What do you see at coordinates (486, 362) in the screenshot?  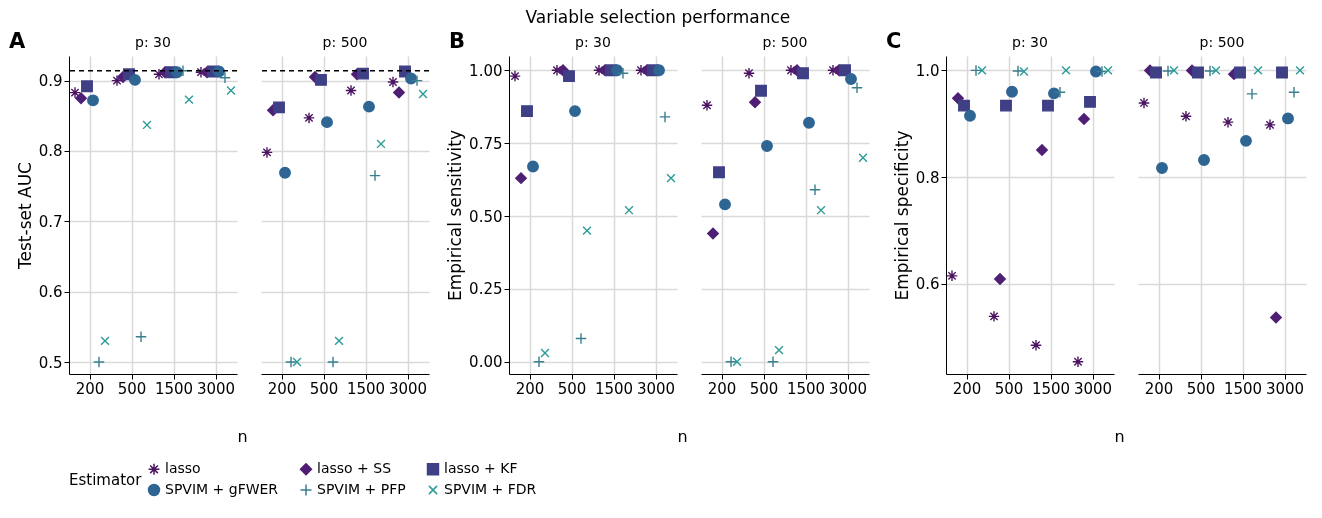 I see `y-tick-label: 0.00` at bounding box center [486, 362].